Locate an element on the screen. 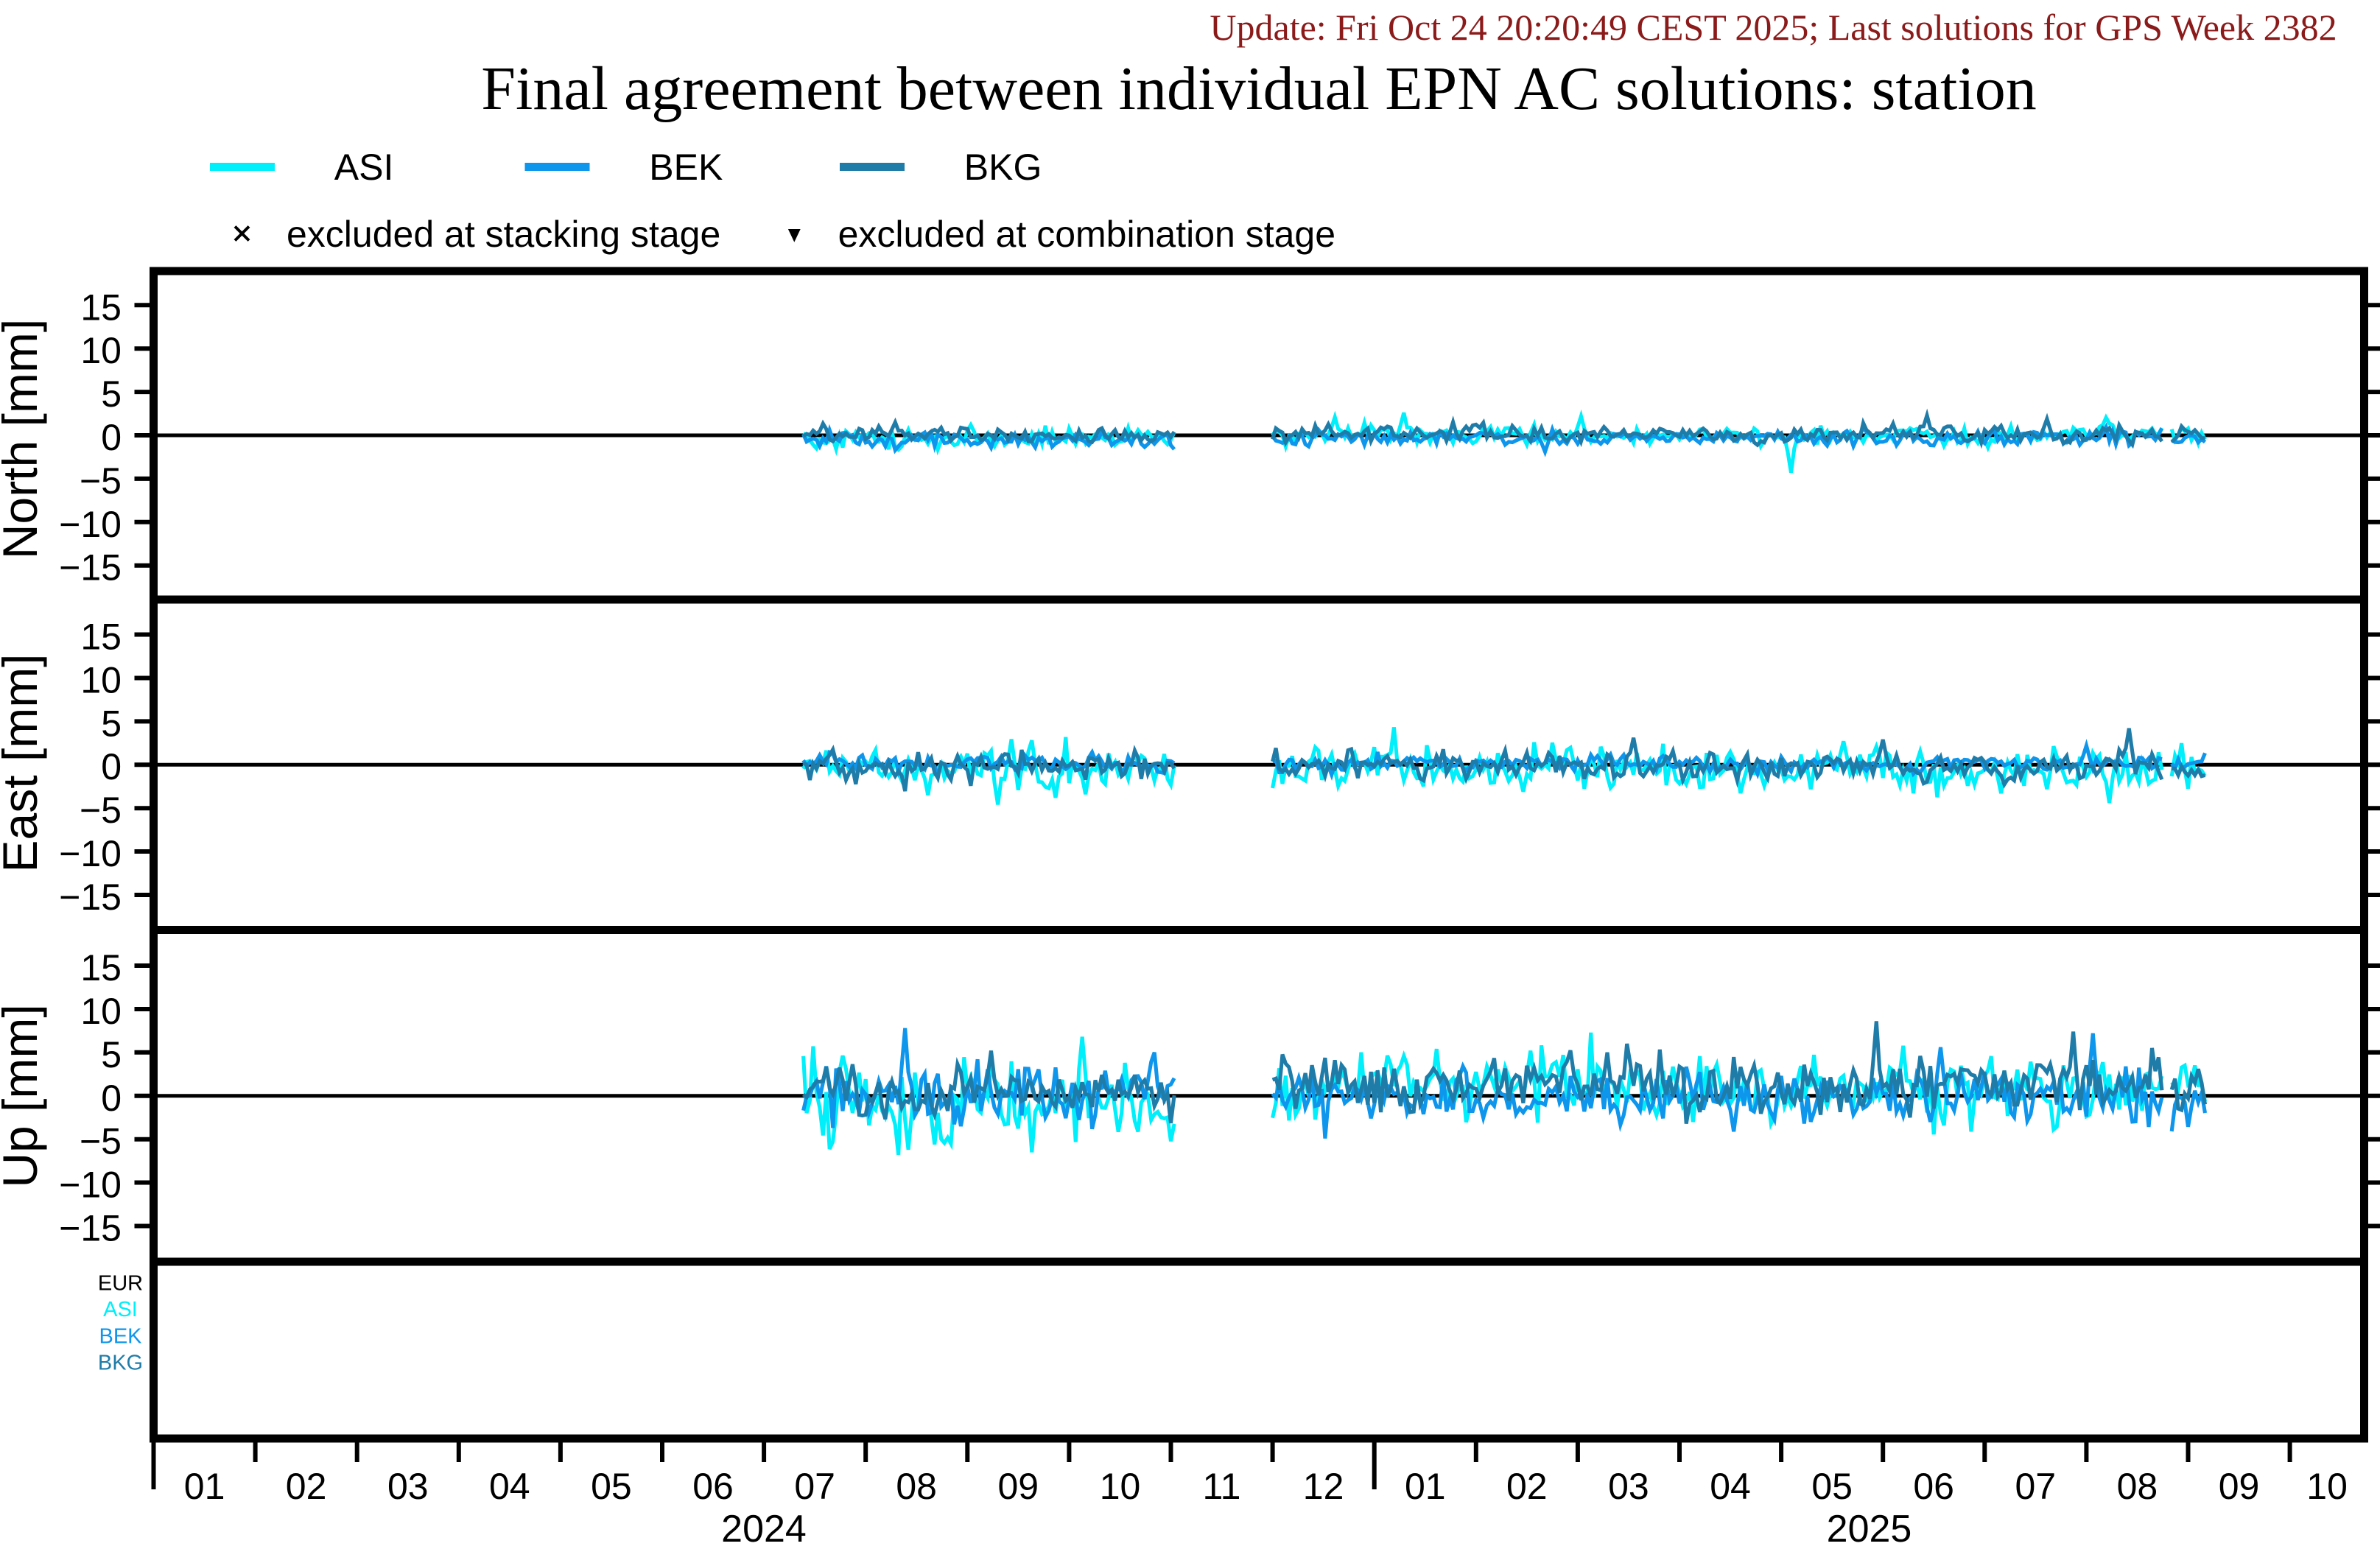 The image size is (2380, 1549). svg-text: excluded at combination stage is located at coordinates (1086, 235).